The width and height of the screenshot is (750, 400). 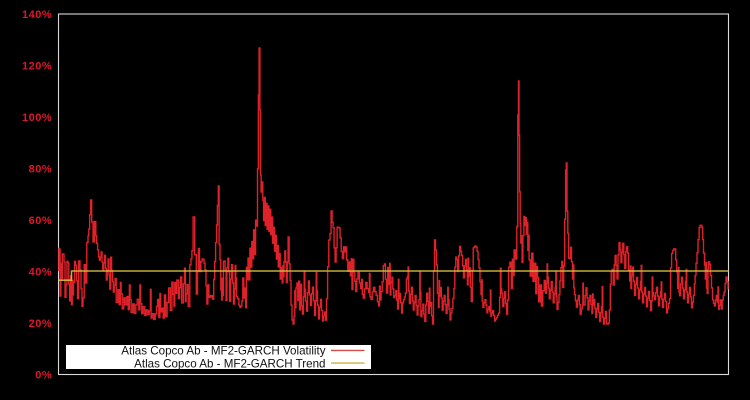 What do you see at coordinates (41, 272) in the screenshot?
I see `svg-text: 40%` at bounding box center [41, 272].